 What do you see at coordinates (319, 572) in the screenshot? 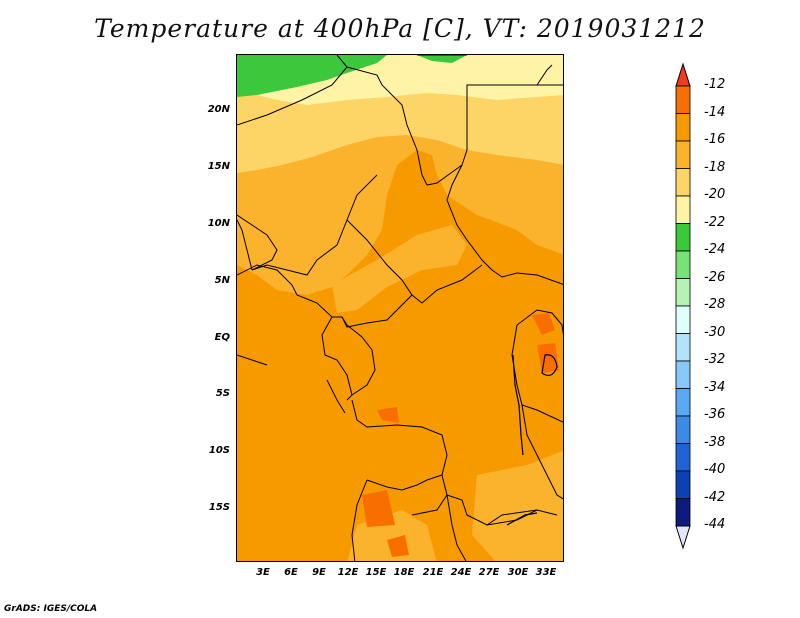
I see `lon-label-9e: 9E` at bounding box center [319, 572].